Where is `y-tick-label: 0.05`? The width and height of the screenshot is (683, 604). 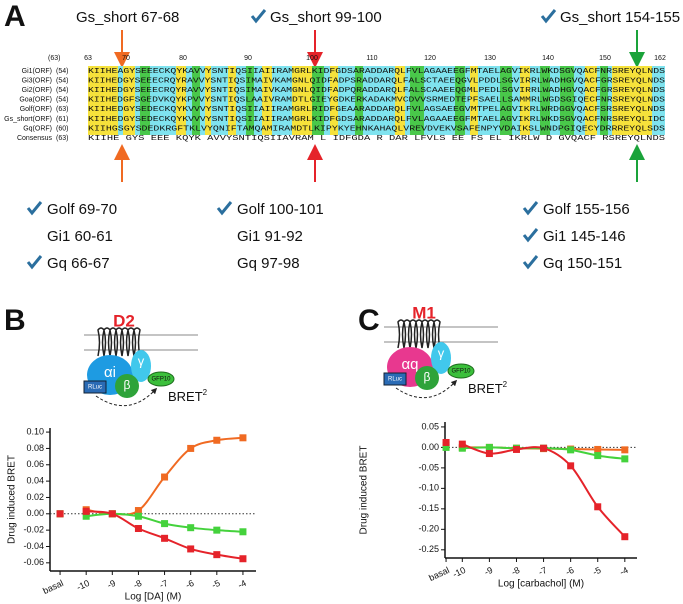 y-tick-label: 0.05 is located at coordinates (430, 426).